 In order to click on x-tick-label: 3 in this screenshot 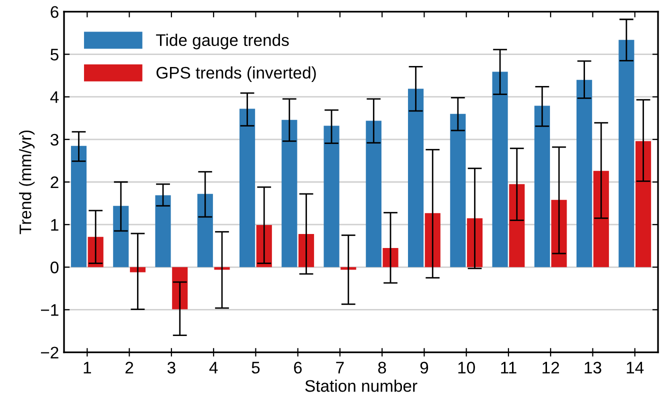, I will do `click(171, 368)`.